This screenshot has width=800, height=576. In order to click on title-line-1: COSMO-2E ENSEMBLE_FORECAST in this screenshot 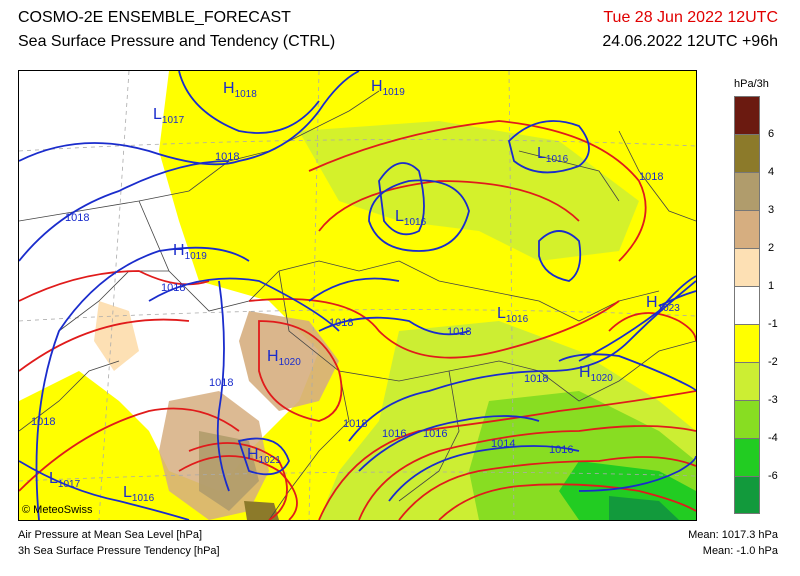, I will do `click(154, 17)`.